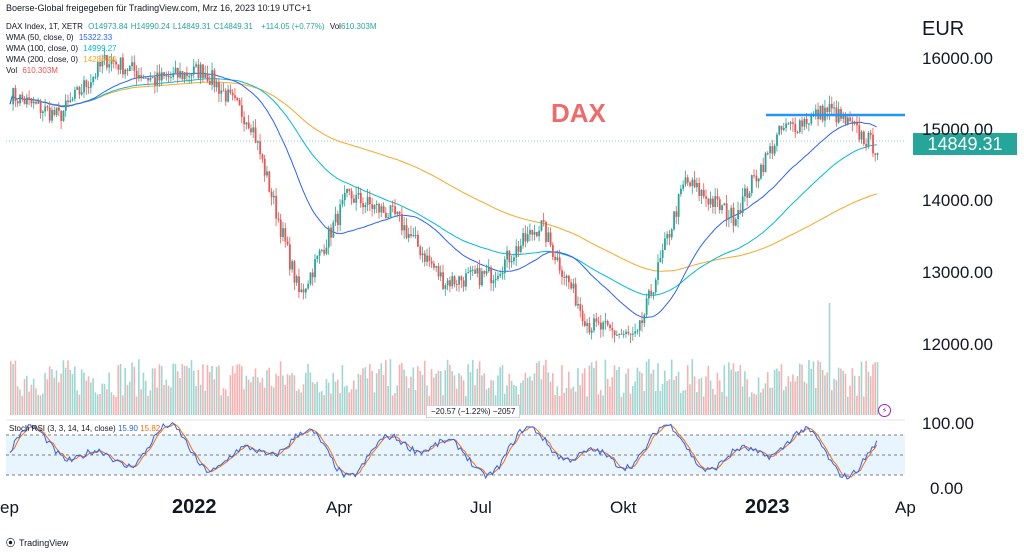 The height and width of the screenshot is (552, 1024). I want to click on branding-label: TradingView, so click(44, 543).